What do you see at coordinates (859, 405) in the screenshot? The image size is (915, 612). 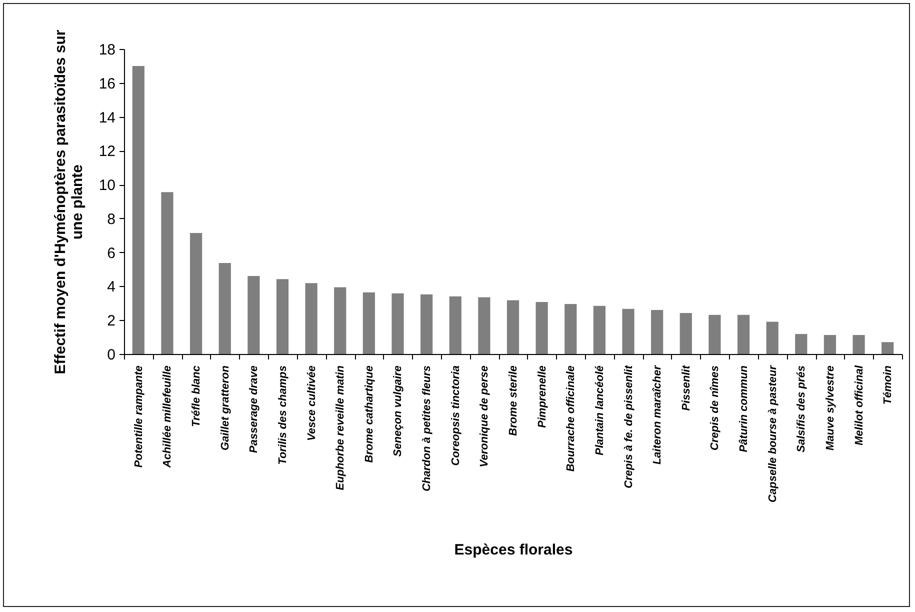 I see `x-tick-label: Melilot officinal` at bounding box center [859, 405].